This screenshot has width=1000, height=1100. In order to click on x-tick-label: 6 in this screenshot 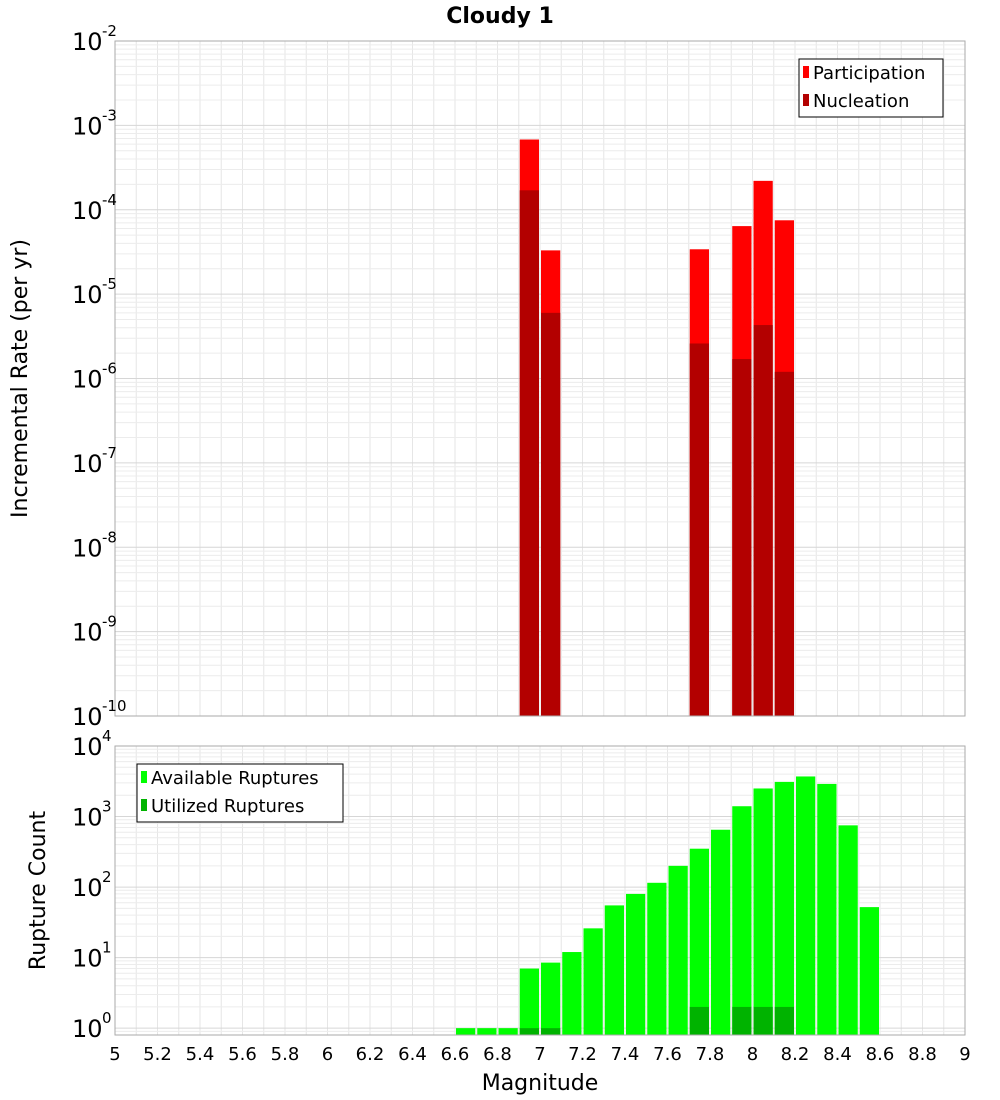, I will do `click(327, 1054)`.